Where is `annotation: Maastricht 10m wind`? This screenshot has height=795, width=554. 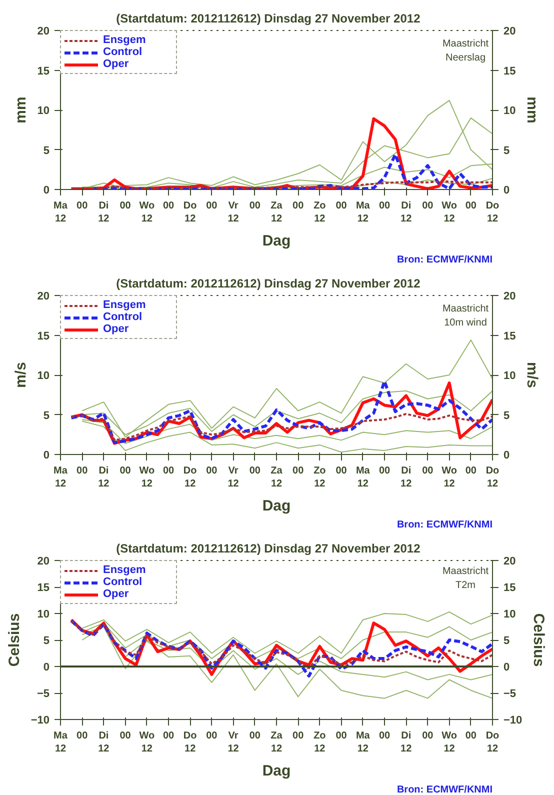 annotation: Maastricht 10m wind is located at coordinates (465, 316).